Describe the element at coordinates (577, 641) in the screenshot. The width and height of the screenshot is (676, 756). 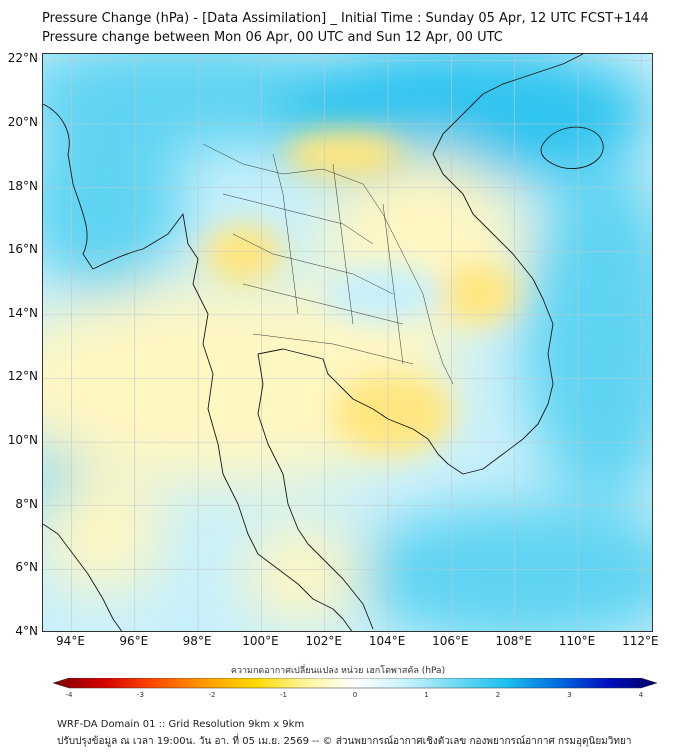
I see `lon-label: 110°E` at that location.